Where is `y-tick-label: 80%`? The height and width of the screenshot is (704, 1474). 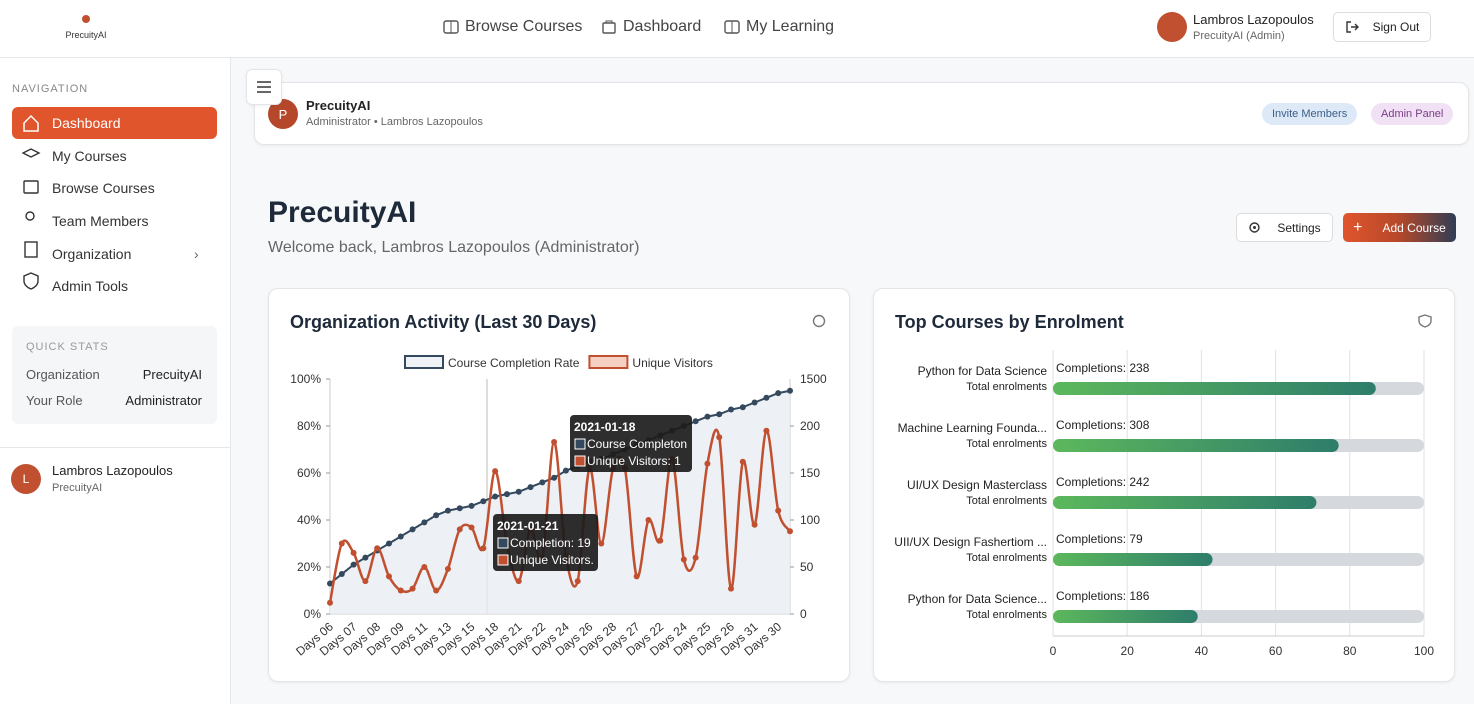 y-tick-label: 80% is located at coordinates (309, 426).